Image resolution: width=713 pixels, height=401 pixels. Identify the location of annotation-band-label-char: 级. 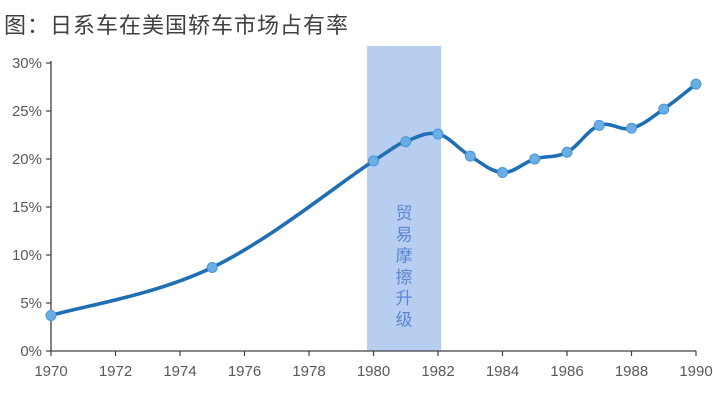
(404, 321).